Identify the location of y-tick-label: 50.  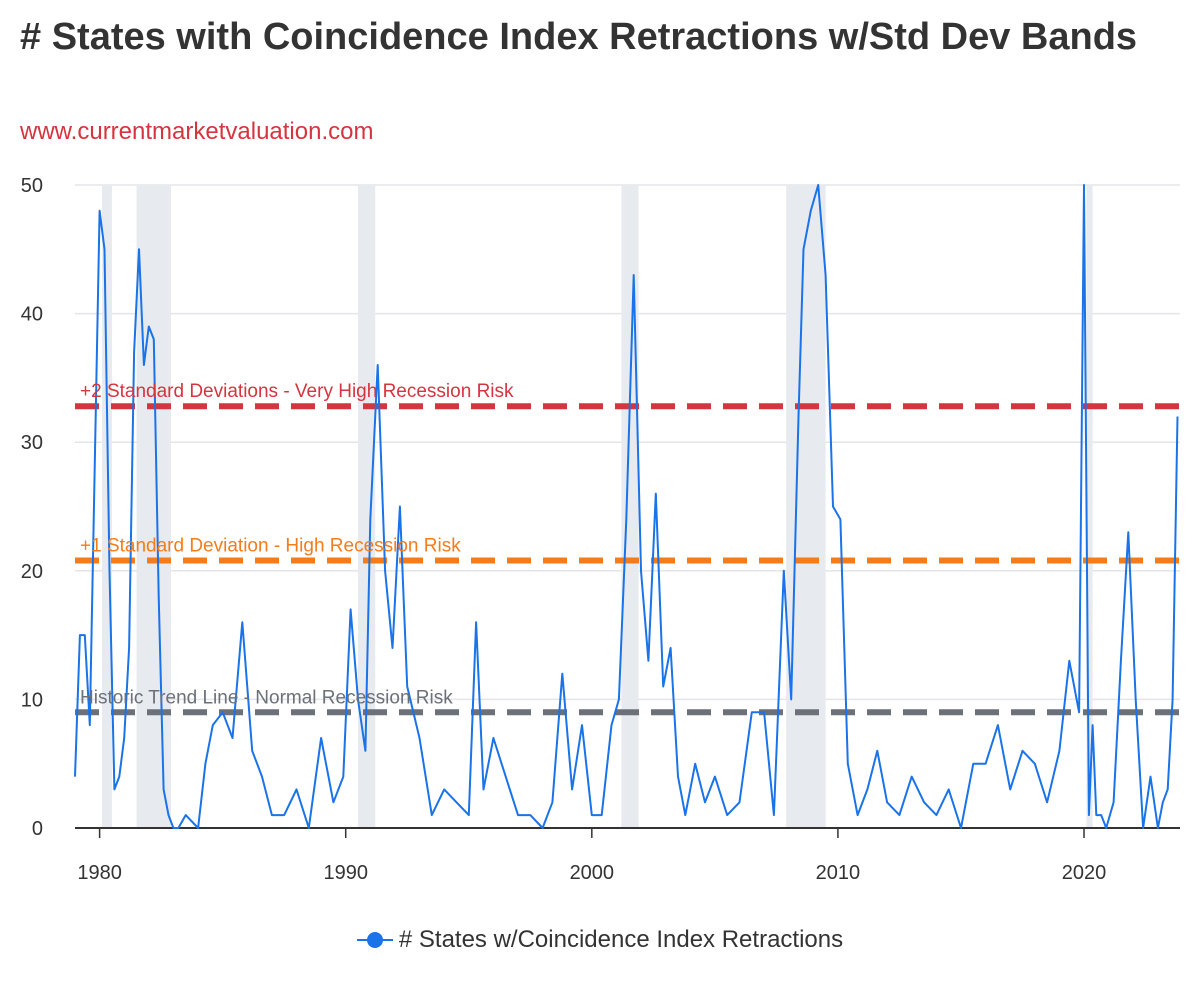
(32, 186).